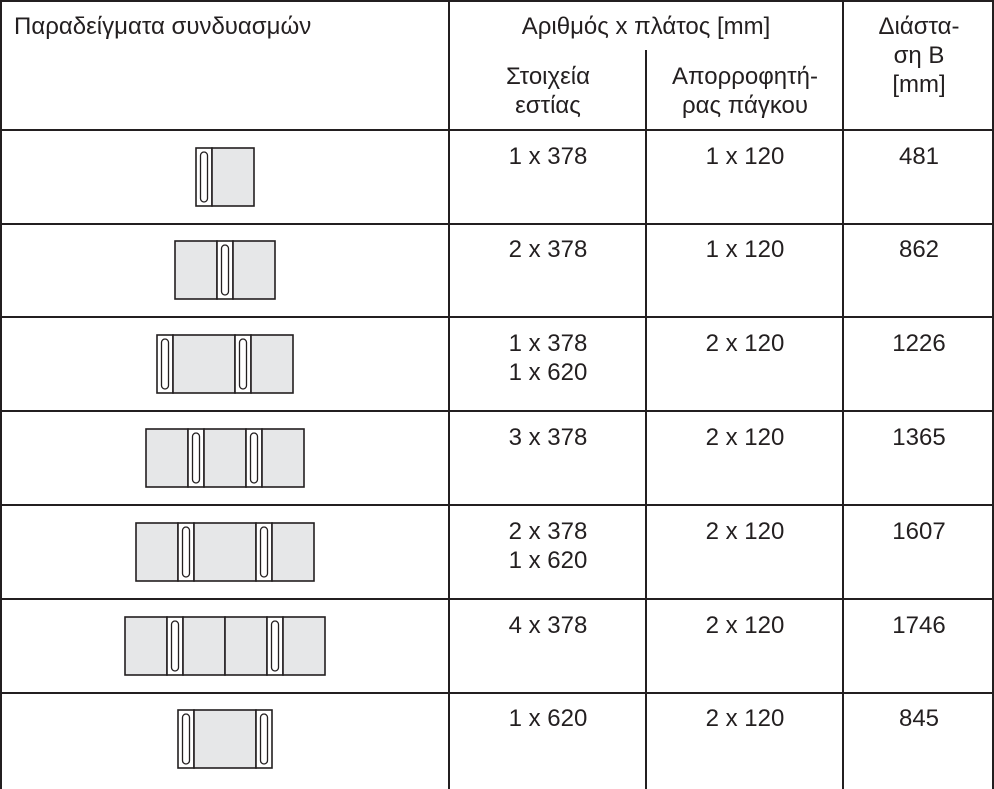 The height and width of the screenshot is (789, 994). Describe the element at coordinates (497, 1) in the screenshot. I see `table-top-border` at that location.